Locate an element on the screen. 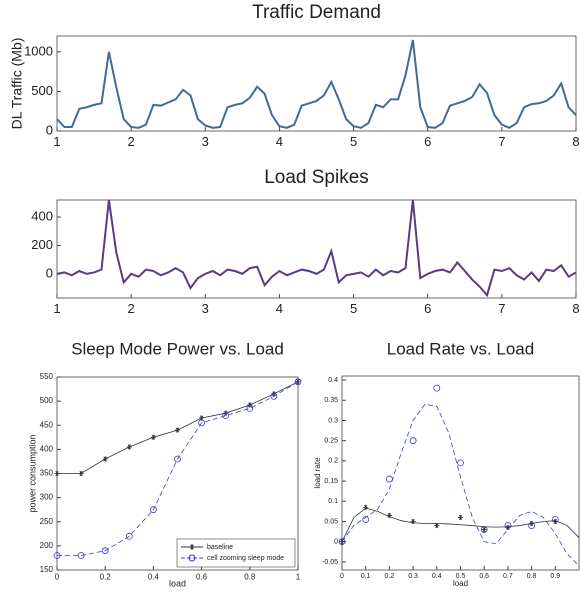 The width and height of the screenshot is (581, 600). y-tick-label: 0.35 is located at coordinates (331, 400).